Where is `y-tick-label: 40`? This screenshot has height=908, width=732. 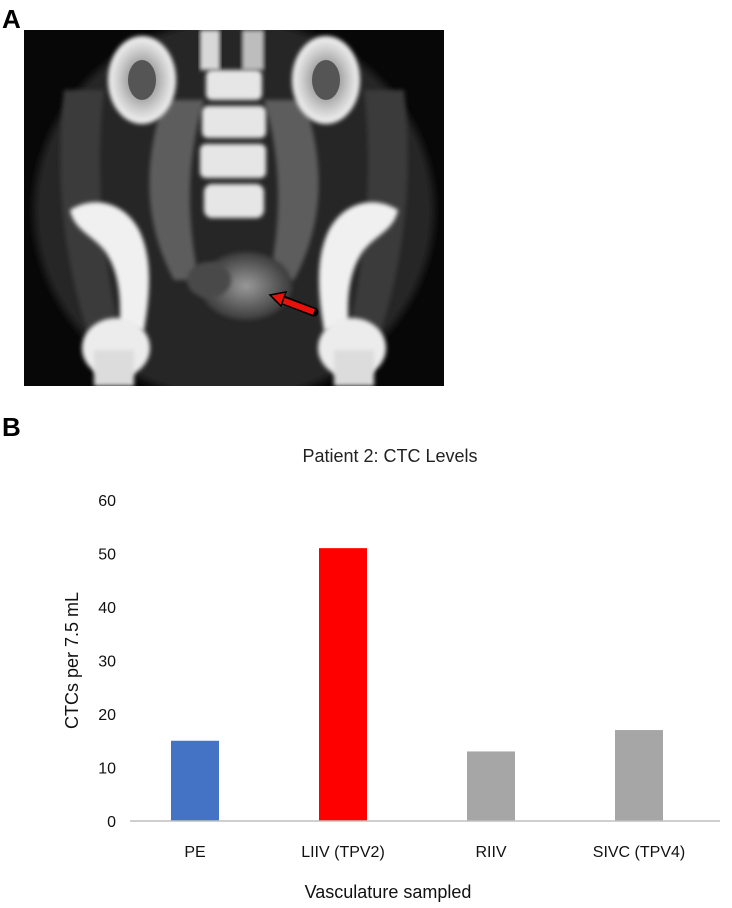
y-tick-label: 40 is located at coordinates (107, 608).